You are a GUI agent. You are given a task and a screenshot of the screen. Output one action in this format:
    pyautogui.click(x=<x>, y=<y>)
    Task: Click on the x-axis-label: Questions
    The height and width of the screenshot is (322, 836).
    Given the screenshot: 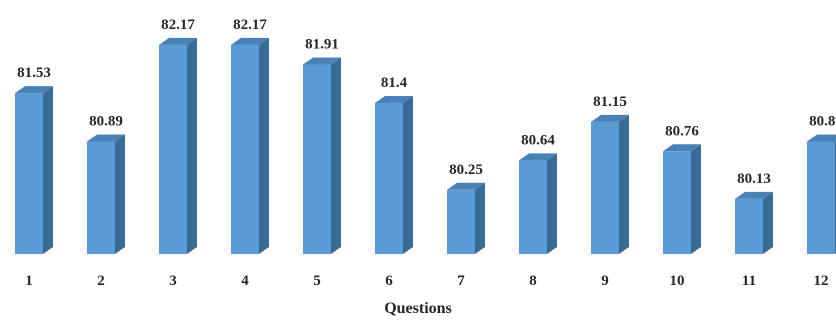 What is the action you would take?
    pyautogui.click(x=418, y=308)
    